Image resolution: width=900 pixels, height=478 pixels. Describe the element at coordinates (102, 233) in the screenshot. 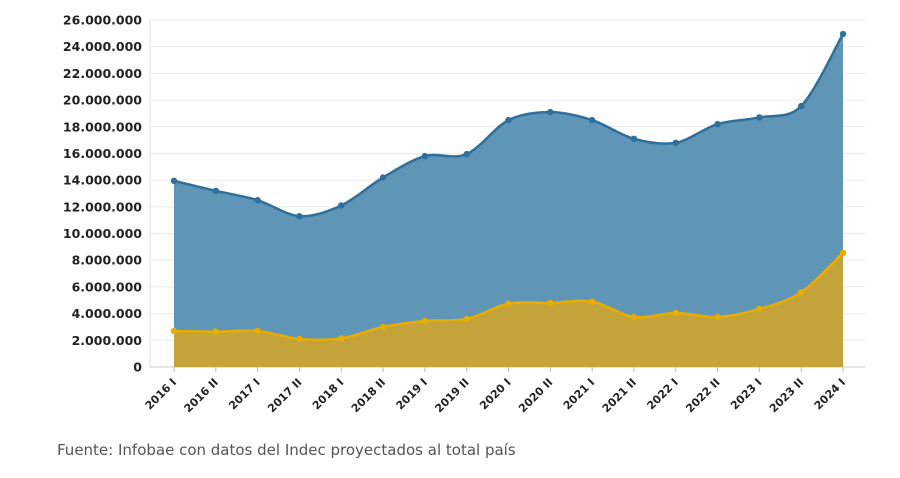

I see `y-tick-label: 10.000.000` at that location.